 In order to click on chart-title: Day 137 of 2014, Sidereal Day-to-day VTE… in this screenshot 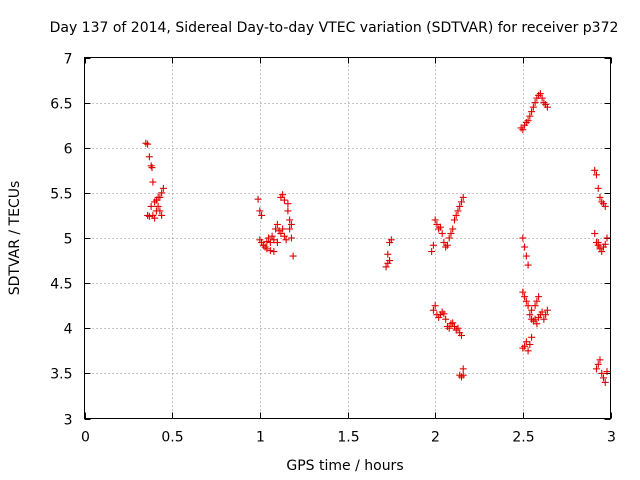, I will do `click(334, 28)`.